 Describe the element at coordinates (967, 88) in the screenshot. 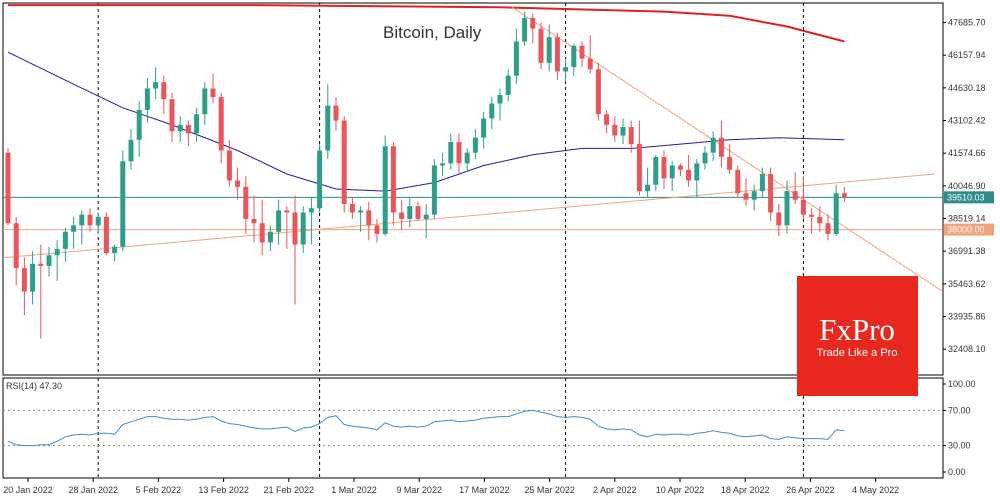

I see `y-tick-label: 44630.18` at that location.